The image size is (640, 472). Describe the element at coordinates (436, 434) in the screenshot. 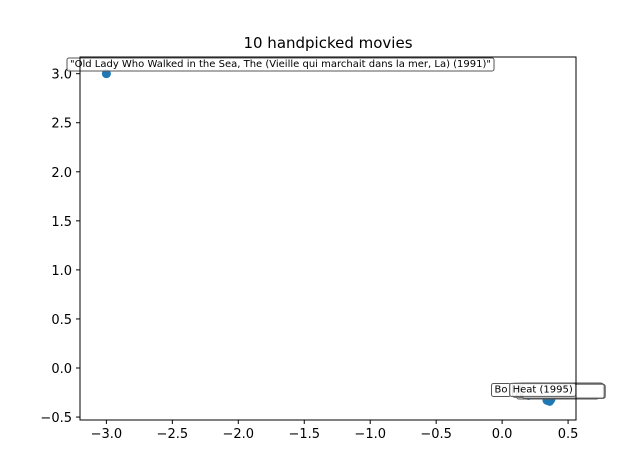

I see `x-tick-label: −0.5` at that location.